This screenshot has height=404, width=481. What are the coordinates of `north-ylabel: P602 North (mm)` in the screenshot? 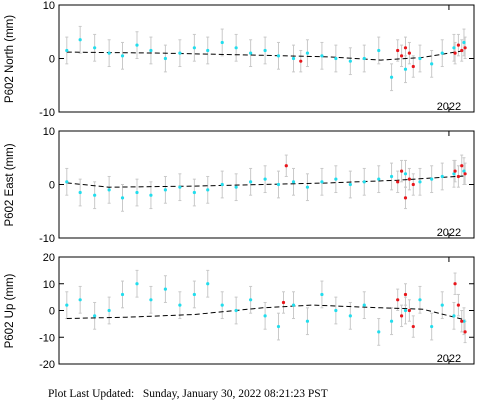 It's located at (10, 59).